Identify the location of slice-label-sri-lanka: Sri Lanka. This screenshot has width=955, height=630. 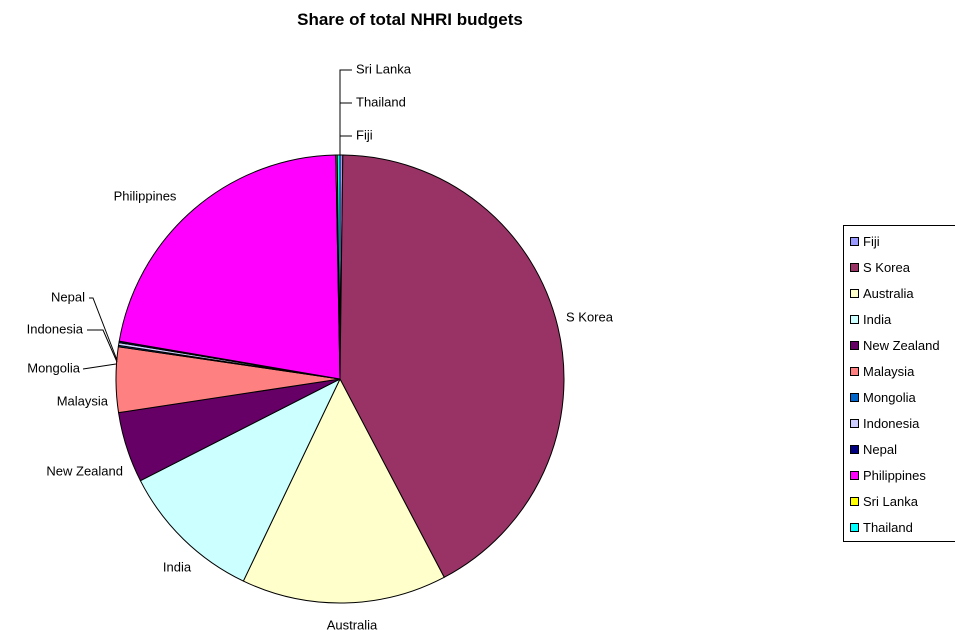
(384, 68).